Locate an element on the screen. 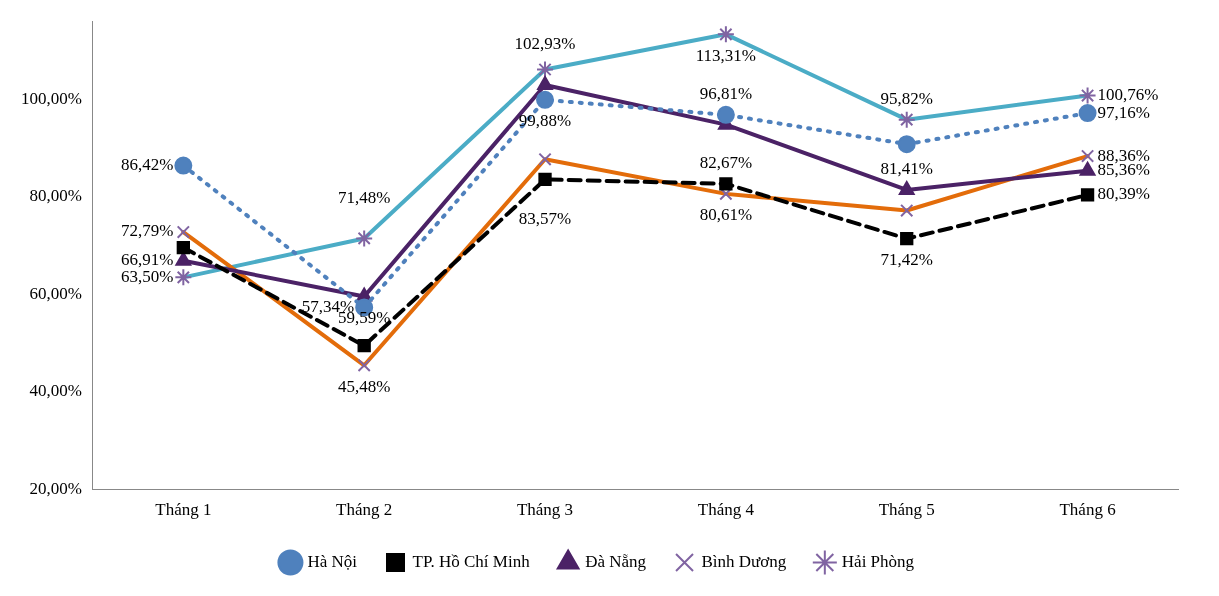 The height and width of the screenshot is (596, 1219). y-tick-label: 80,00% is located at coordinates (55, 196).